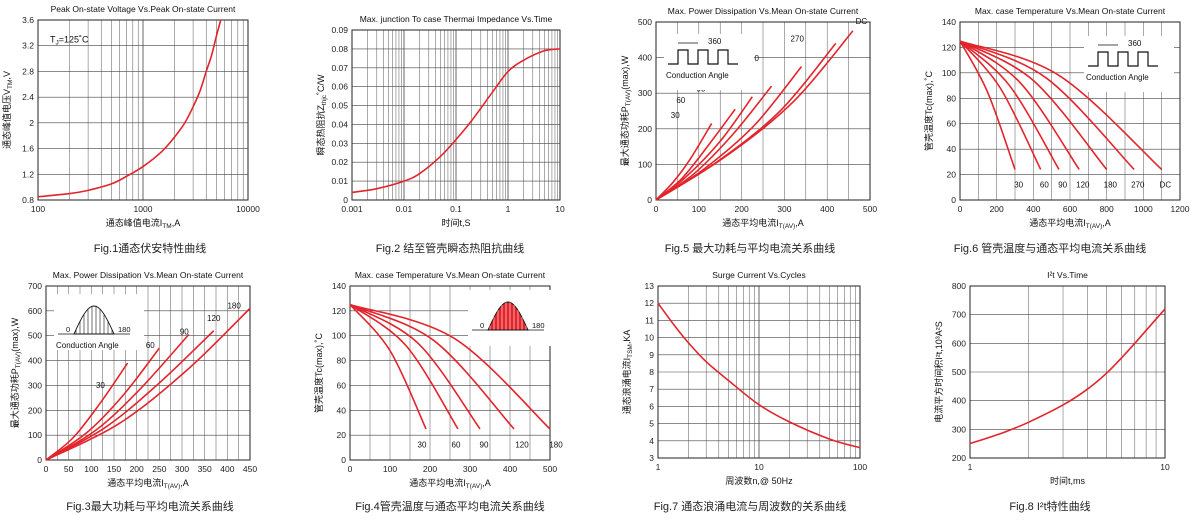 This screenshot has width=1200, height=525. What do you see at coordinates (31, 123) in the screenshot?
I see `y-tick-label: 2` at bounding box center [31, 123].